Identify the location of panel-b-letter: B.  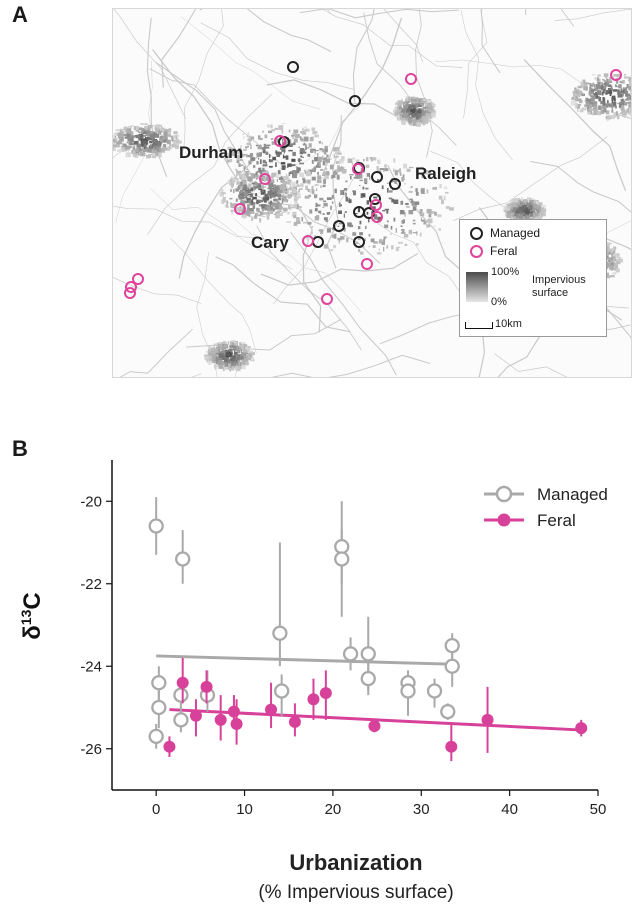
(20, 448).